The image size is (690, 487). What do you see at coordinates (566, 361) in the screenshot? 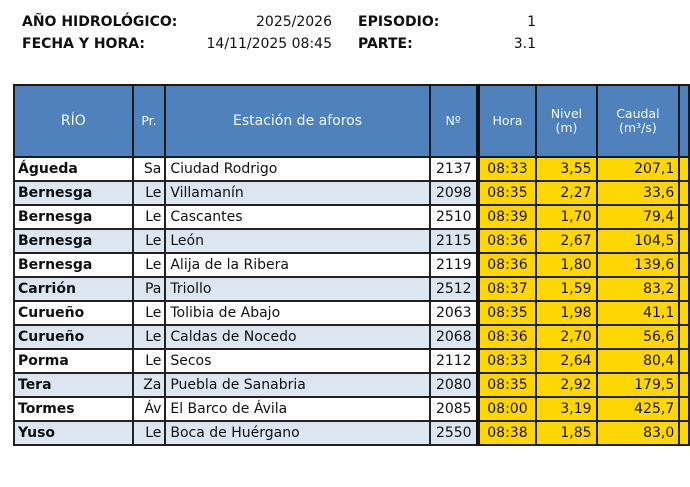
I see `cell-nivel: 2,64` at bounding box center [566, 361].